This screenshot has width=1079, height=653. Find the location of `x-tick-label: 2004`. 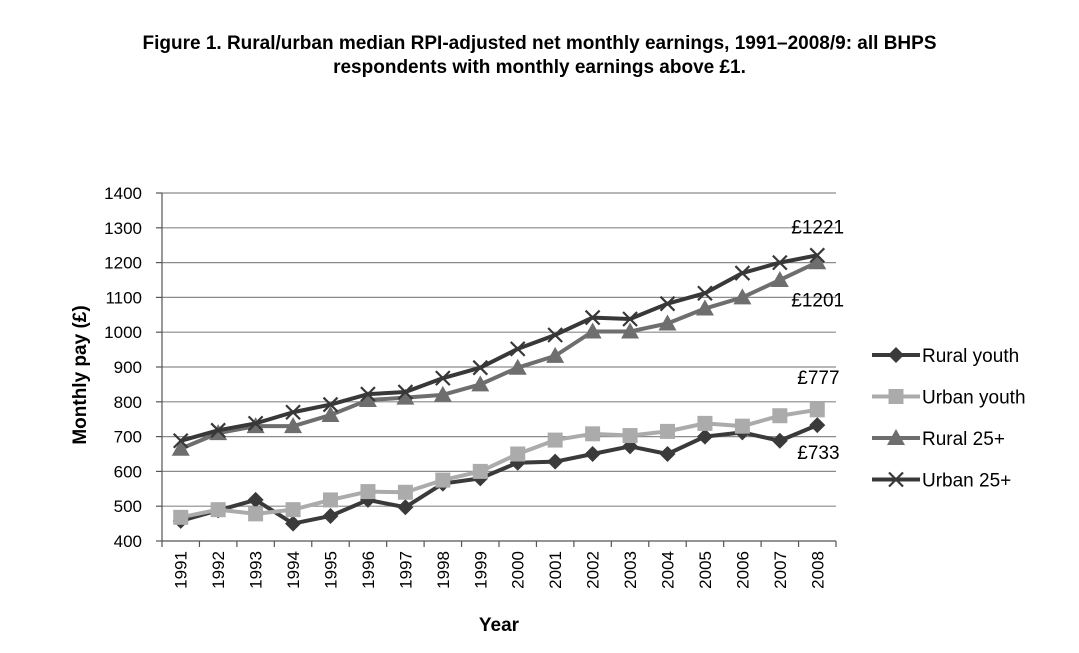

x-tick-label: 2004 is located at coordinates (668, 570).